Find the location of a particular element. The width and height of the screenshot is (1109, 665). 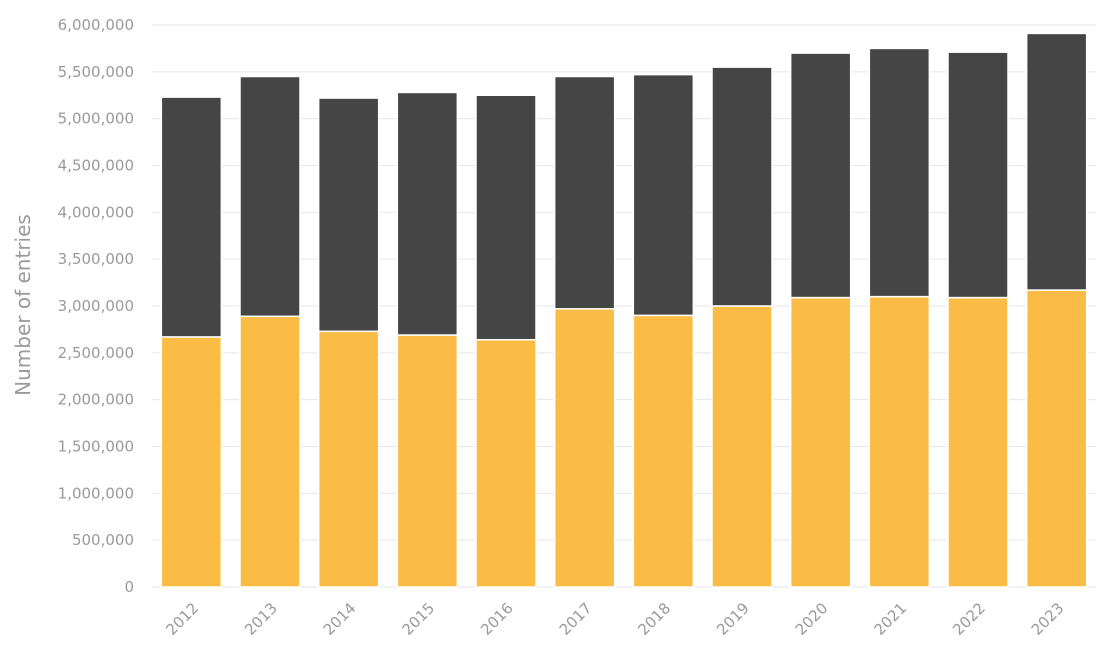

y-tick-label: 2,000,000 is located at coordinates (96, 400).